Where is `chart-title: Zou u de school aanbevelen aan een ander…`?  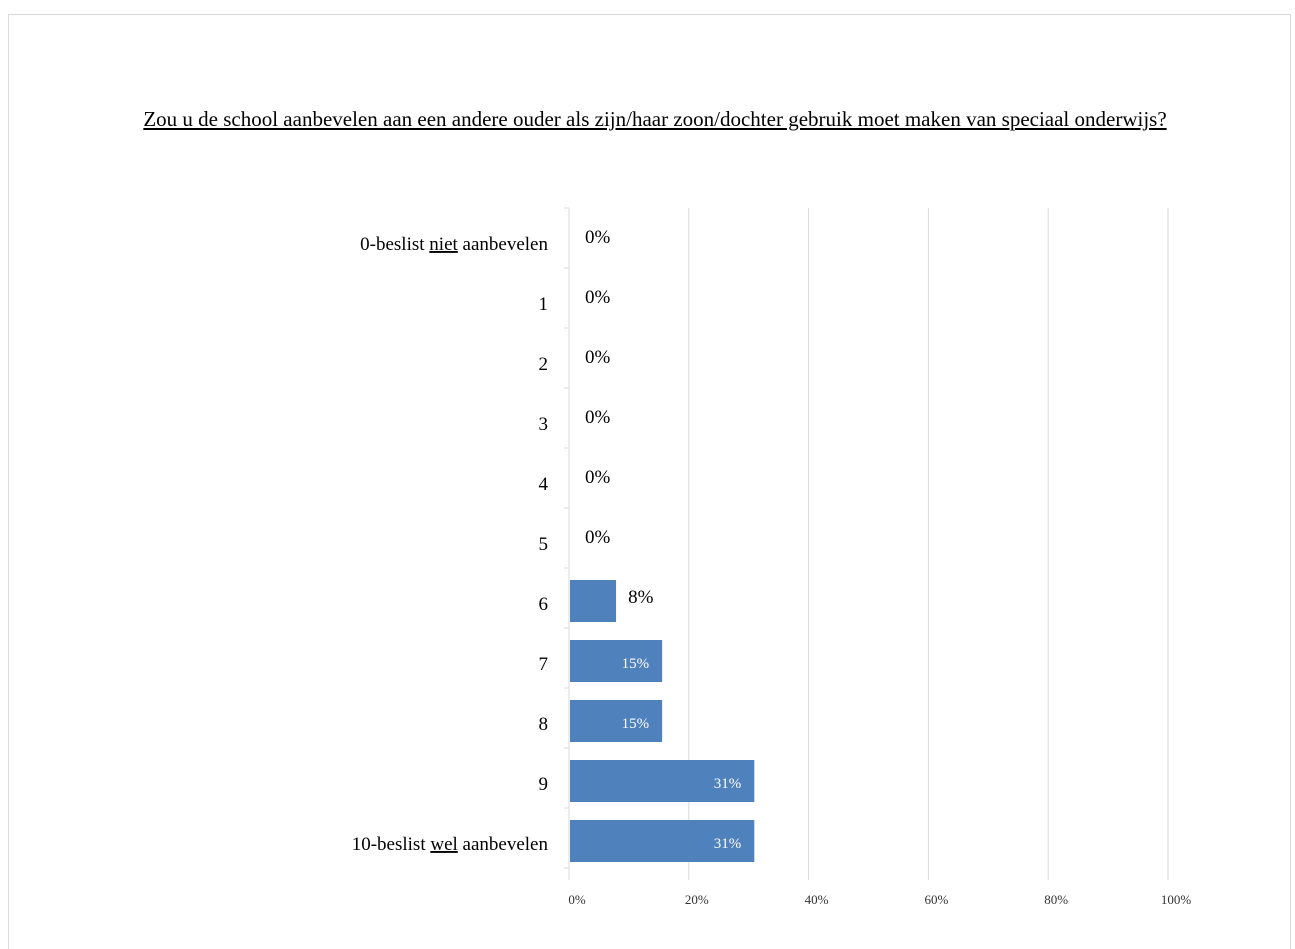 chart-title: Zou u de school aanbevelen aan een ander… is located at coordinates (655, 119).